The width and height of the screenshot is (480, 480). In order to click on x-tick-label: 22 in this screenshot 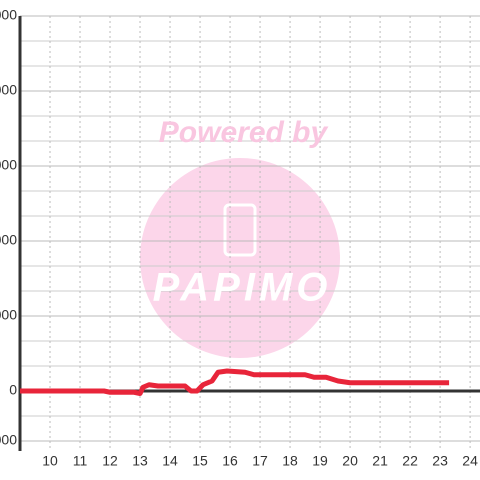, I will do `click(410, 461)`.